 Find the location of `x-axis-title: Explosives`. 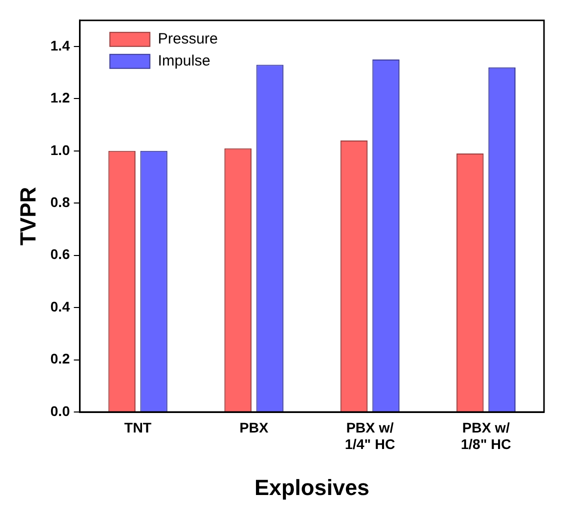

x-axis-title: Explosives is located at coordinates (312, 487).